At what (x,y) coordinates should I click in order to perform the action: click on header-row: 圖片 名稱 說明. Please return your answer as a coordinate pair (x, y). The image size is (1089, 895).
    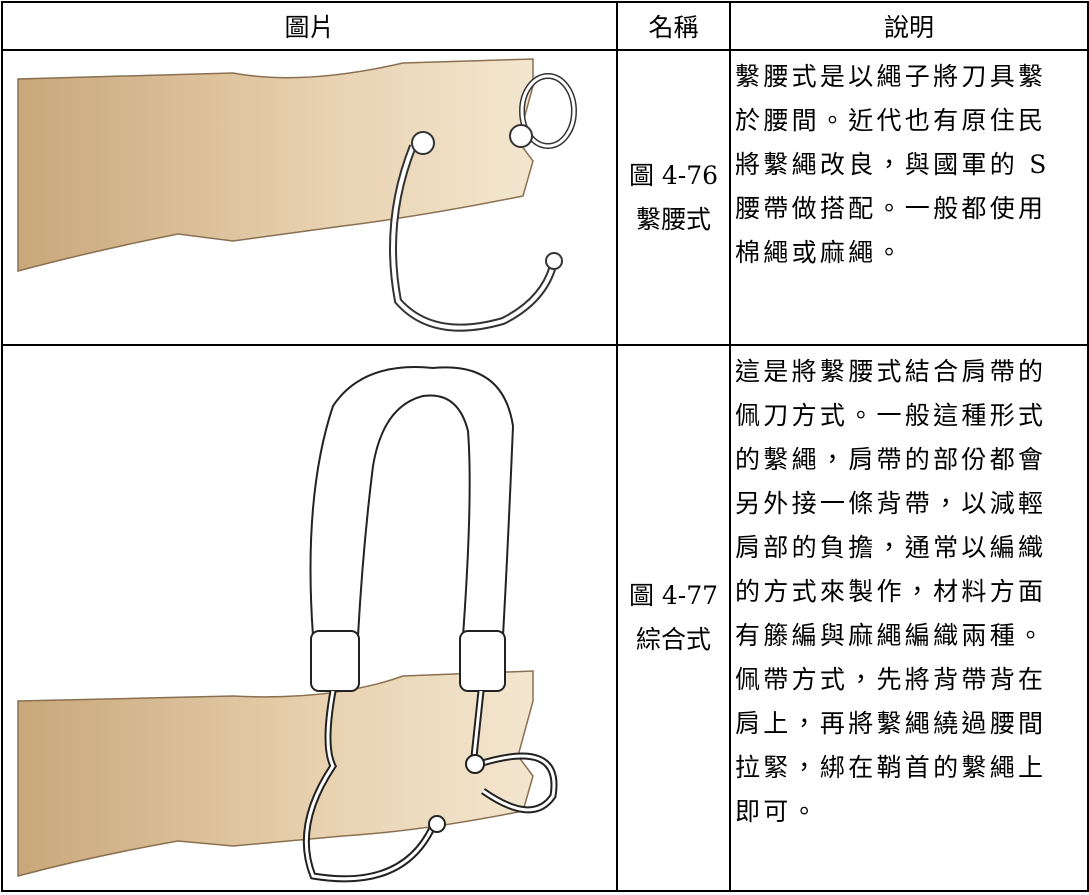
    Looking at the image, I should click on (545, 26).